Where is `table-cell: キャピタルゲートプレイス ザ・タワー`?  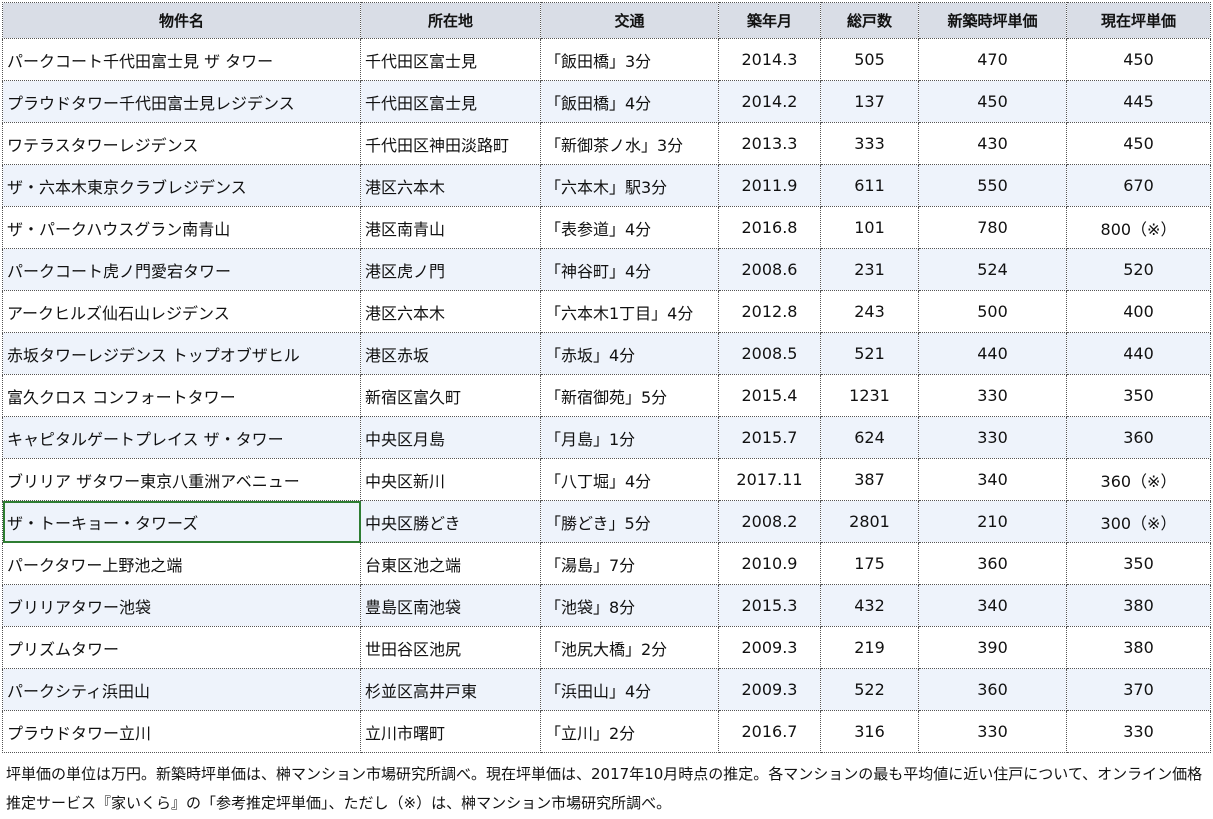 table-cell: キャピタルゲートプレイス ザ・タワー is located at coordinates (181, 437).